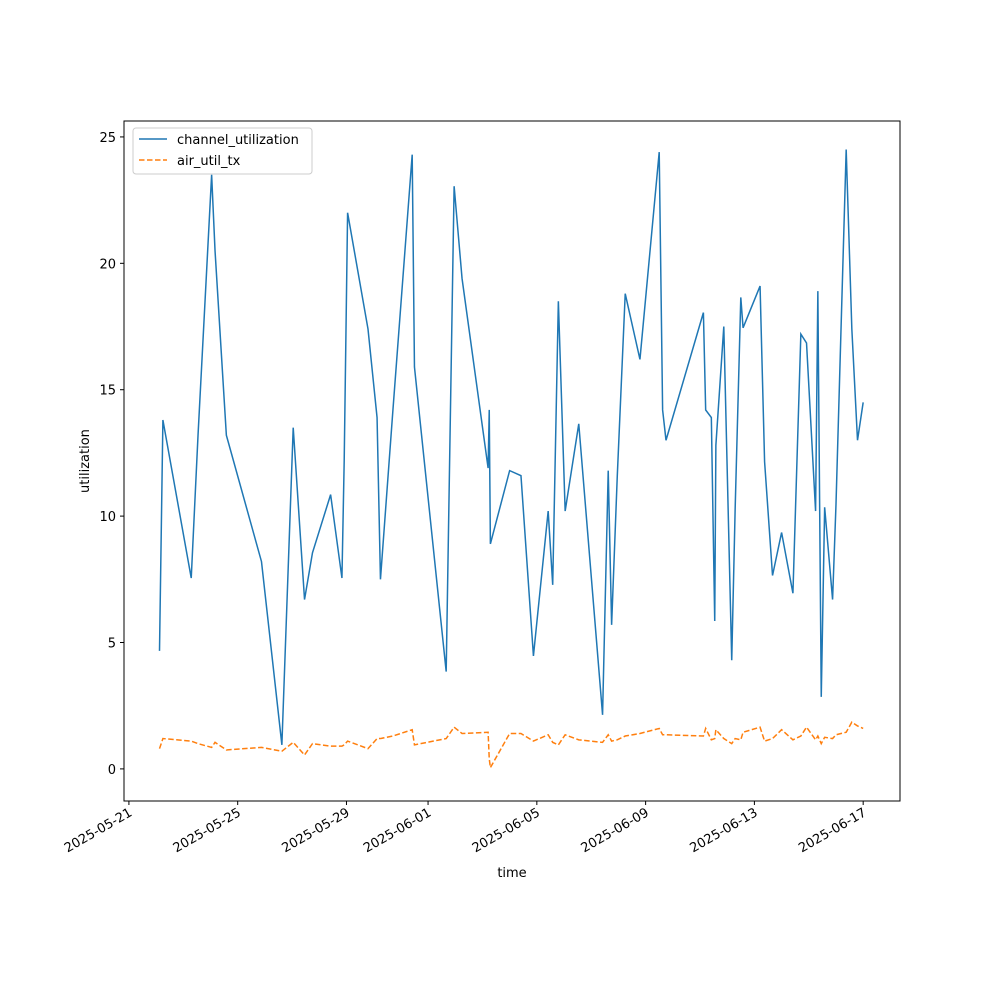  Describe the element at coordinates (615, 830) in the screenshot. I see `x-tick-label: 2025-06-09` at that location.